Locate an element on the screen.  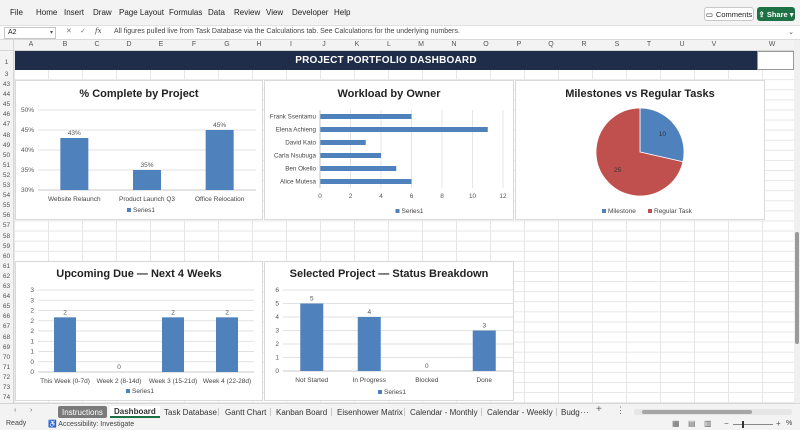
row-header-46: 46 is located at coordinates (6, 115).